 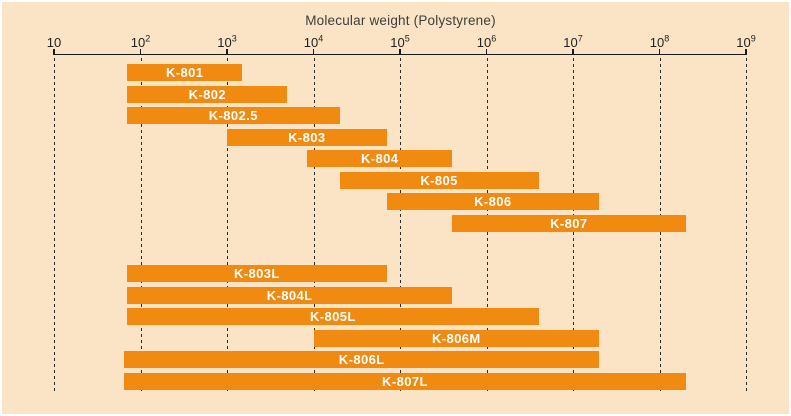 I want to click on tick-10e2, so click(x=140, y=52).